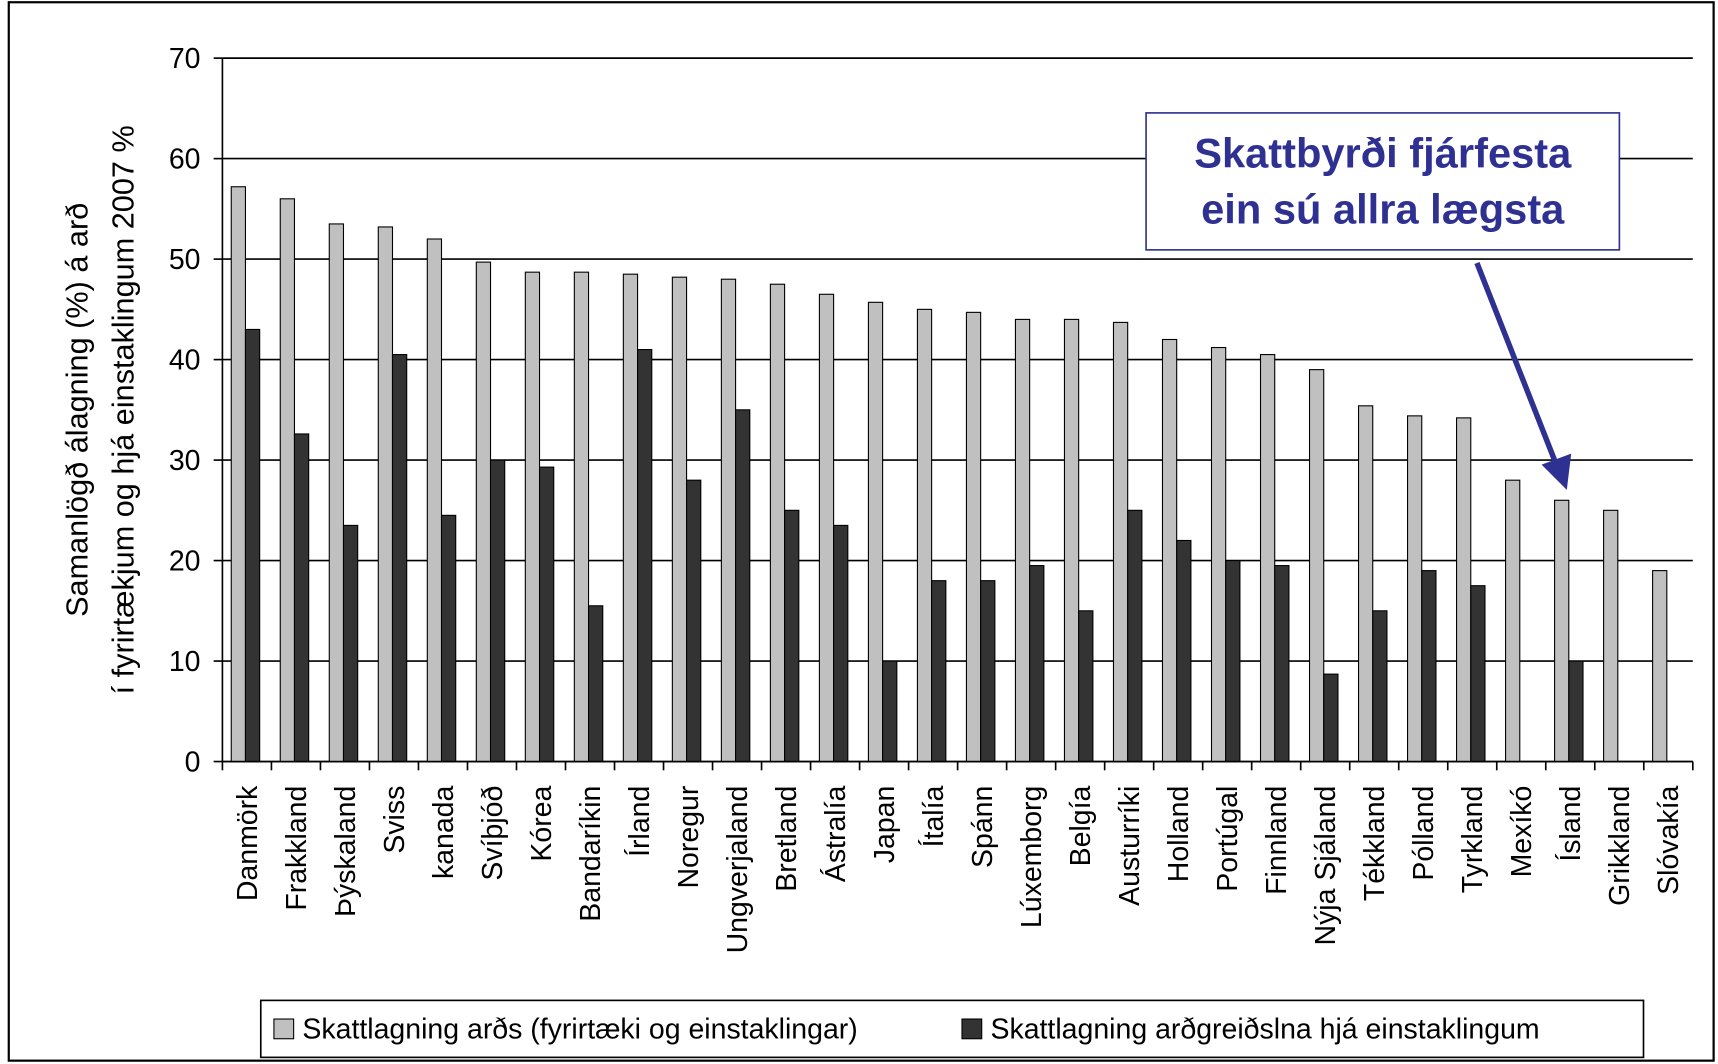  I want to click on legend-swatch, so click(972, 1029).